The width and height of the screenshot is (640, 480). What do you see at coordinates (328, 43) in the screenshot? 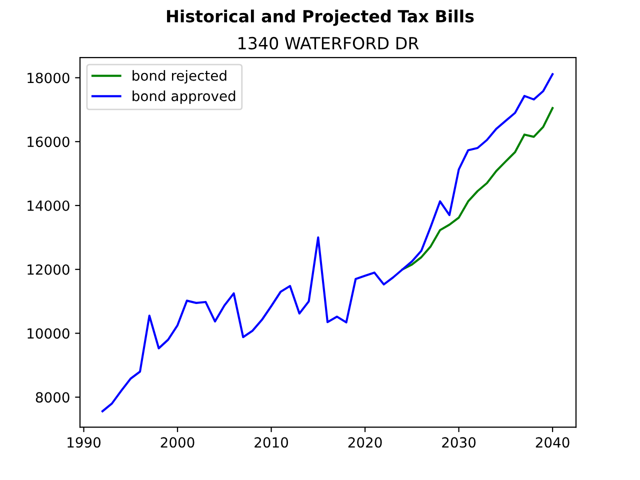
I see `chart-subtitle: 1340 WATERFORD DR` at bounding box center [328, 43].